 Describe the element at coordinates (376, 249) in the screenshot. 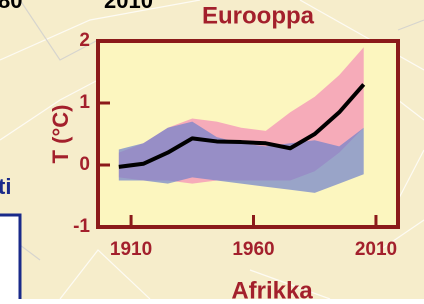

I see `x-tick-label: 2010` at that location.